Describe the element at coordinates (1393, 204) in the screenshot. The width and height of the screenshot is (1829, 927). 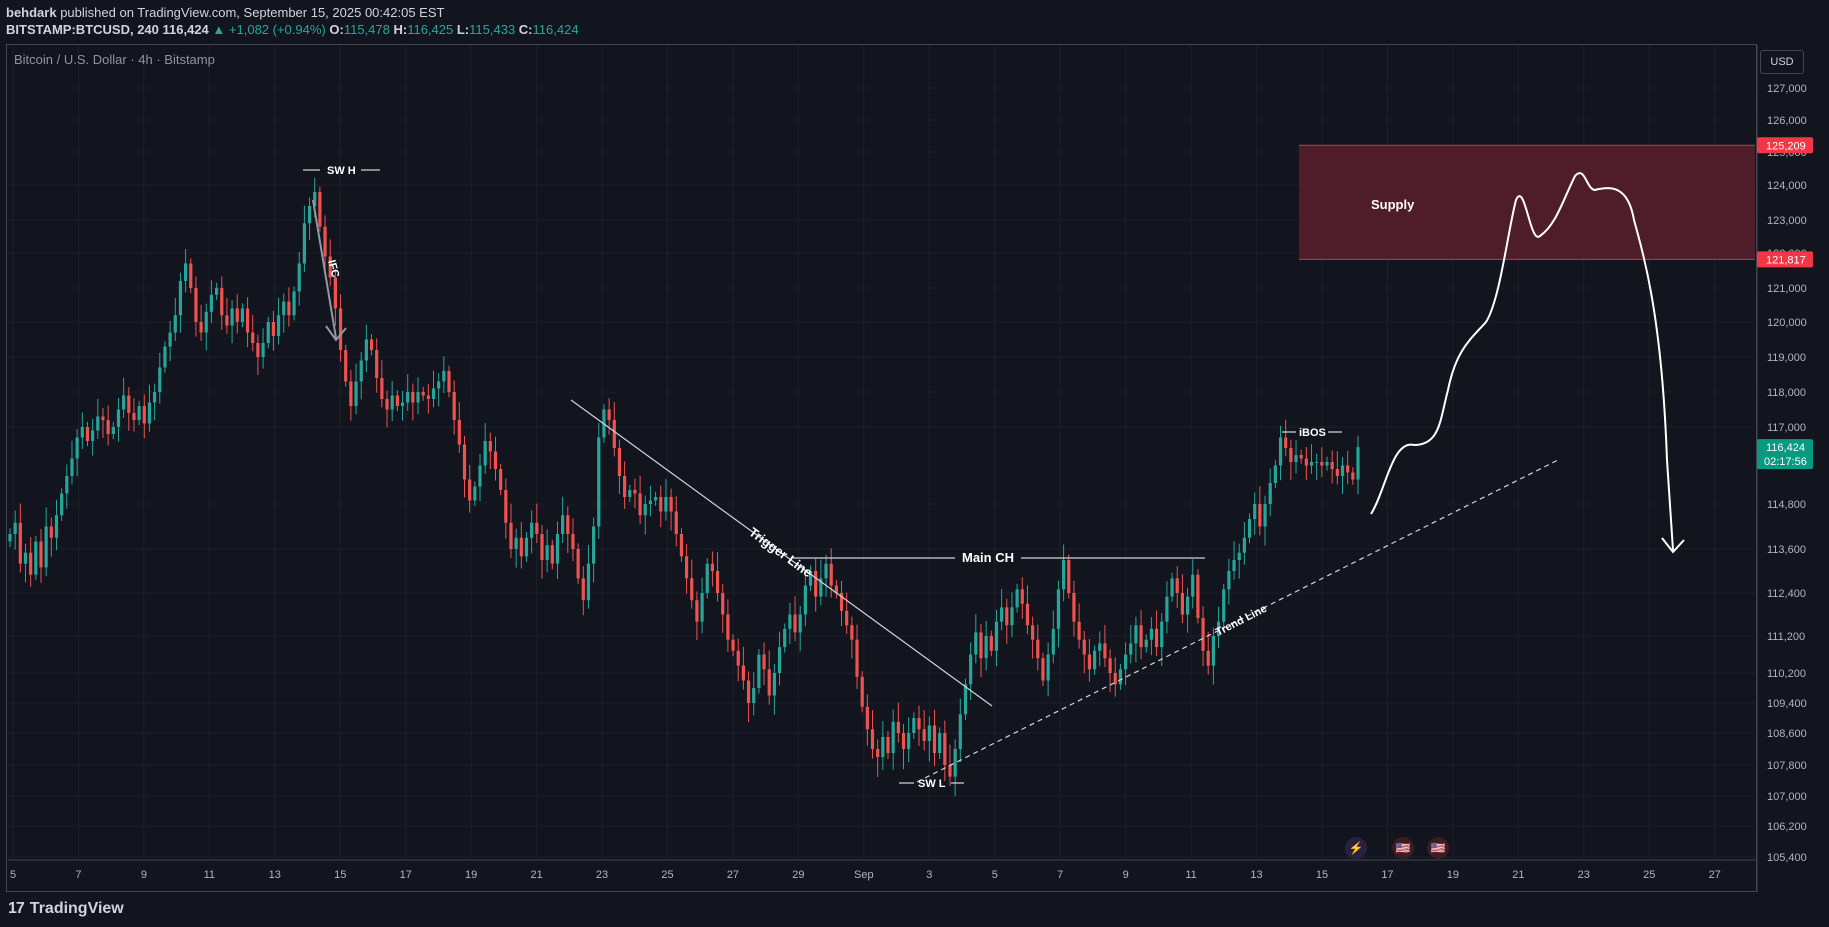
I see `supply-label: Supply` at that location.